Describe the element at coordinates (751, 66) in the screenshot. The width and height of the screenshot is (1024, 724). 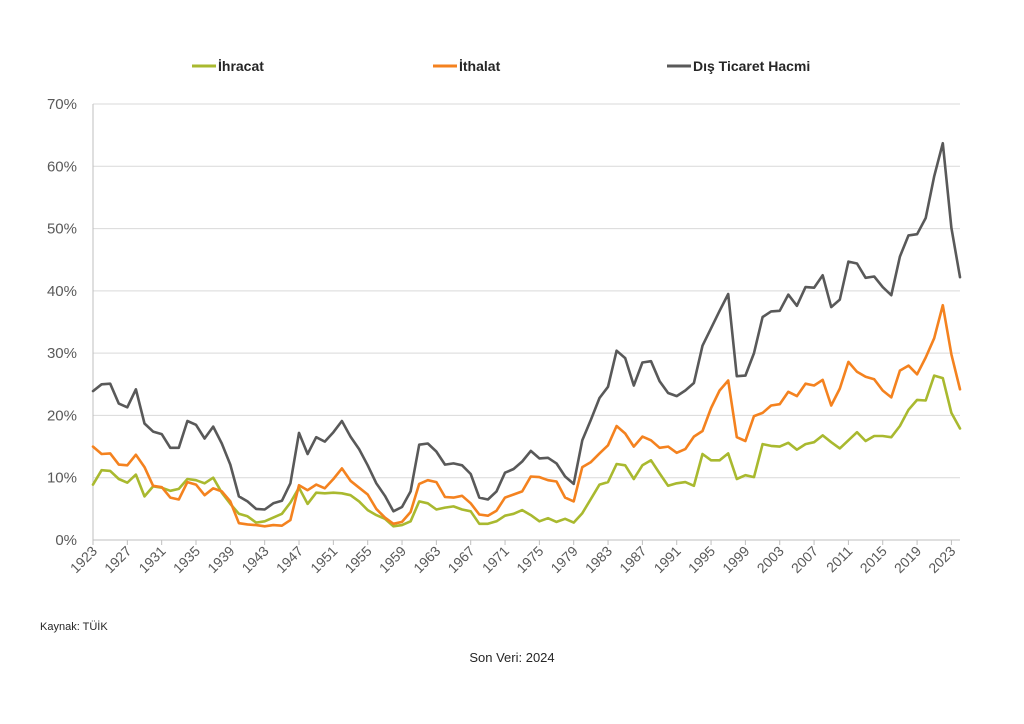
I see `legend-label: Dış Ticaret Hacmi` at that location.